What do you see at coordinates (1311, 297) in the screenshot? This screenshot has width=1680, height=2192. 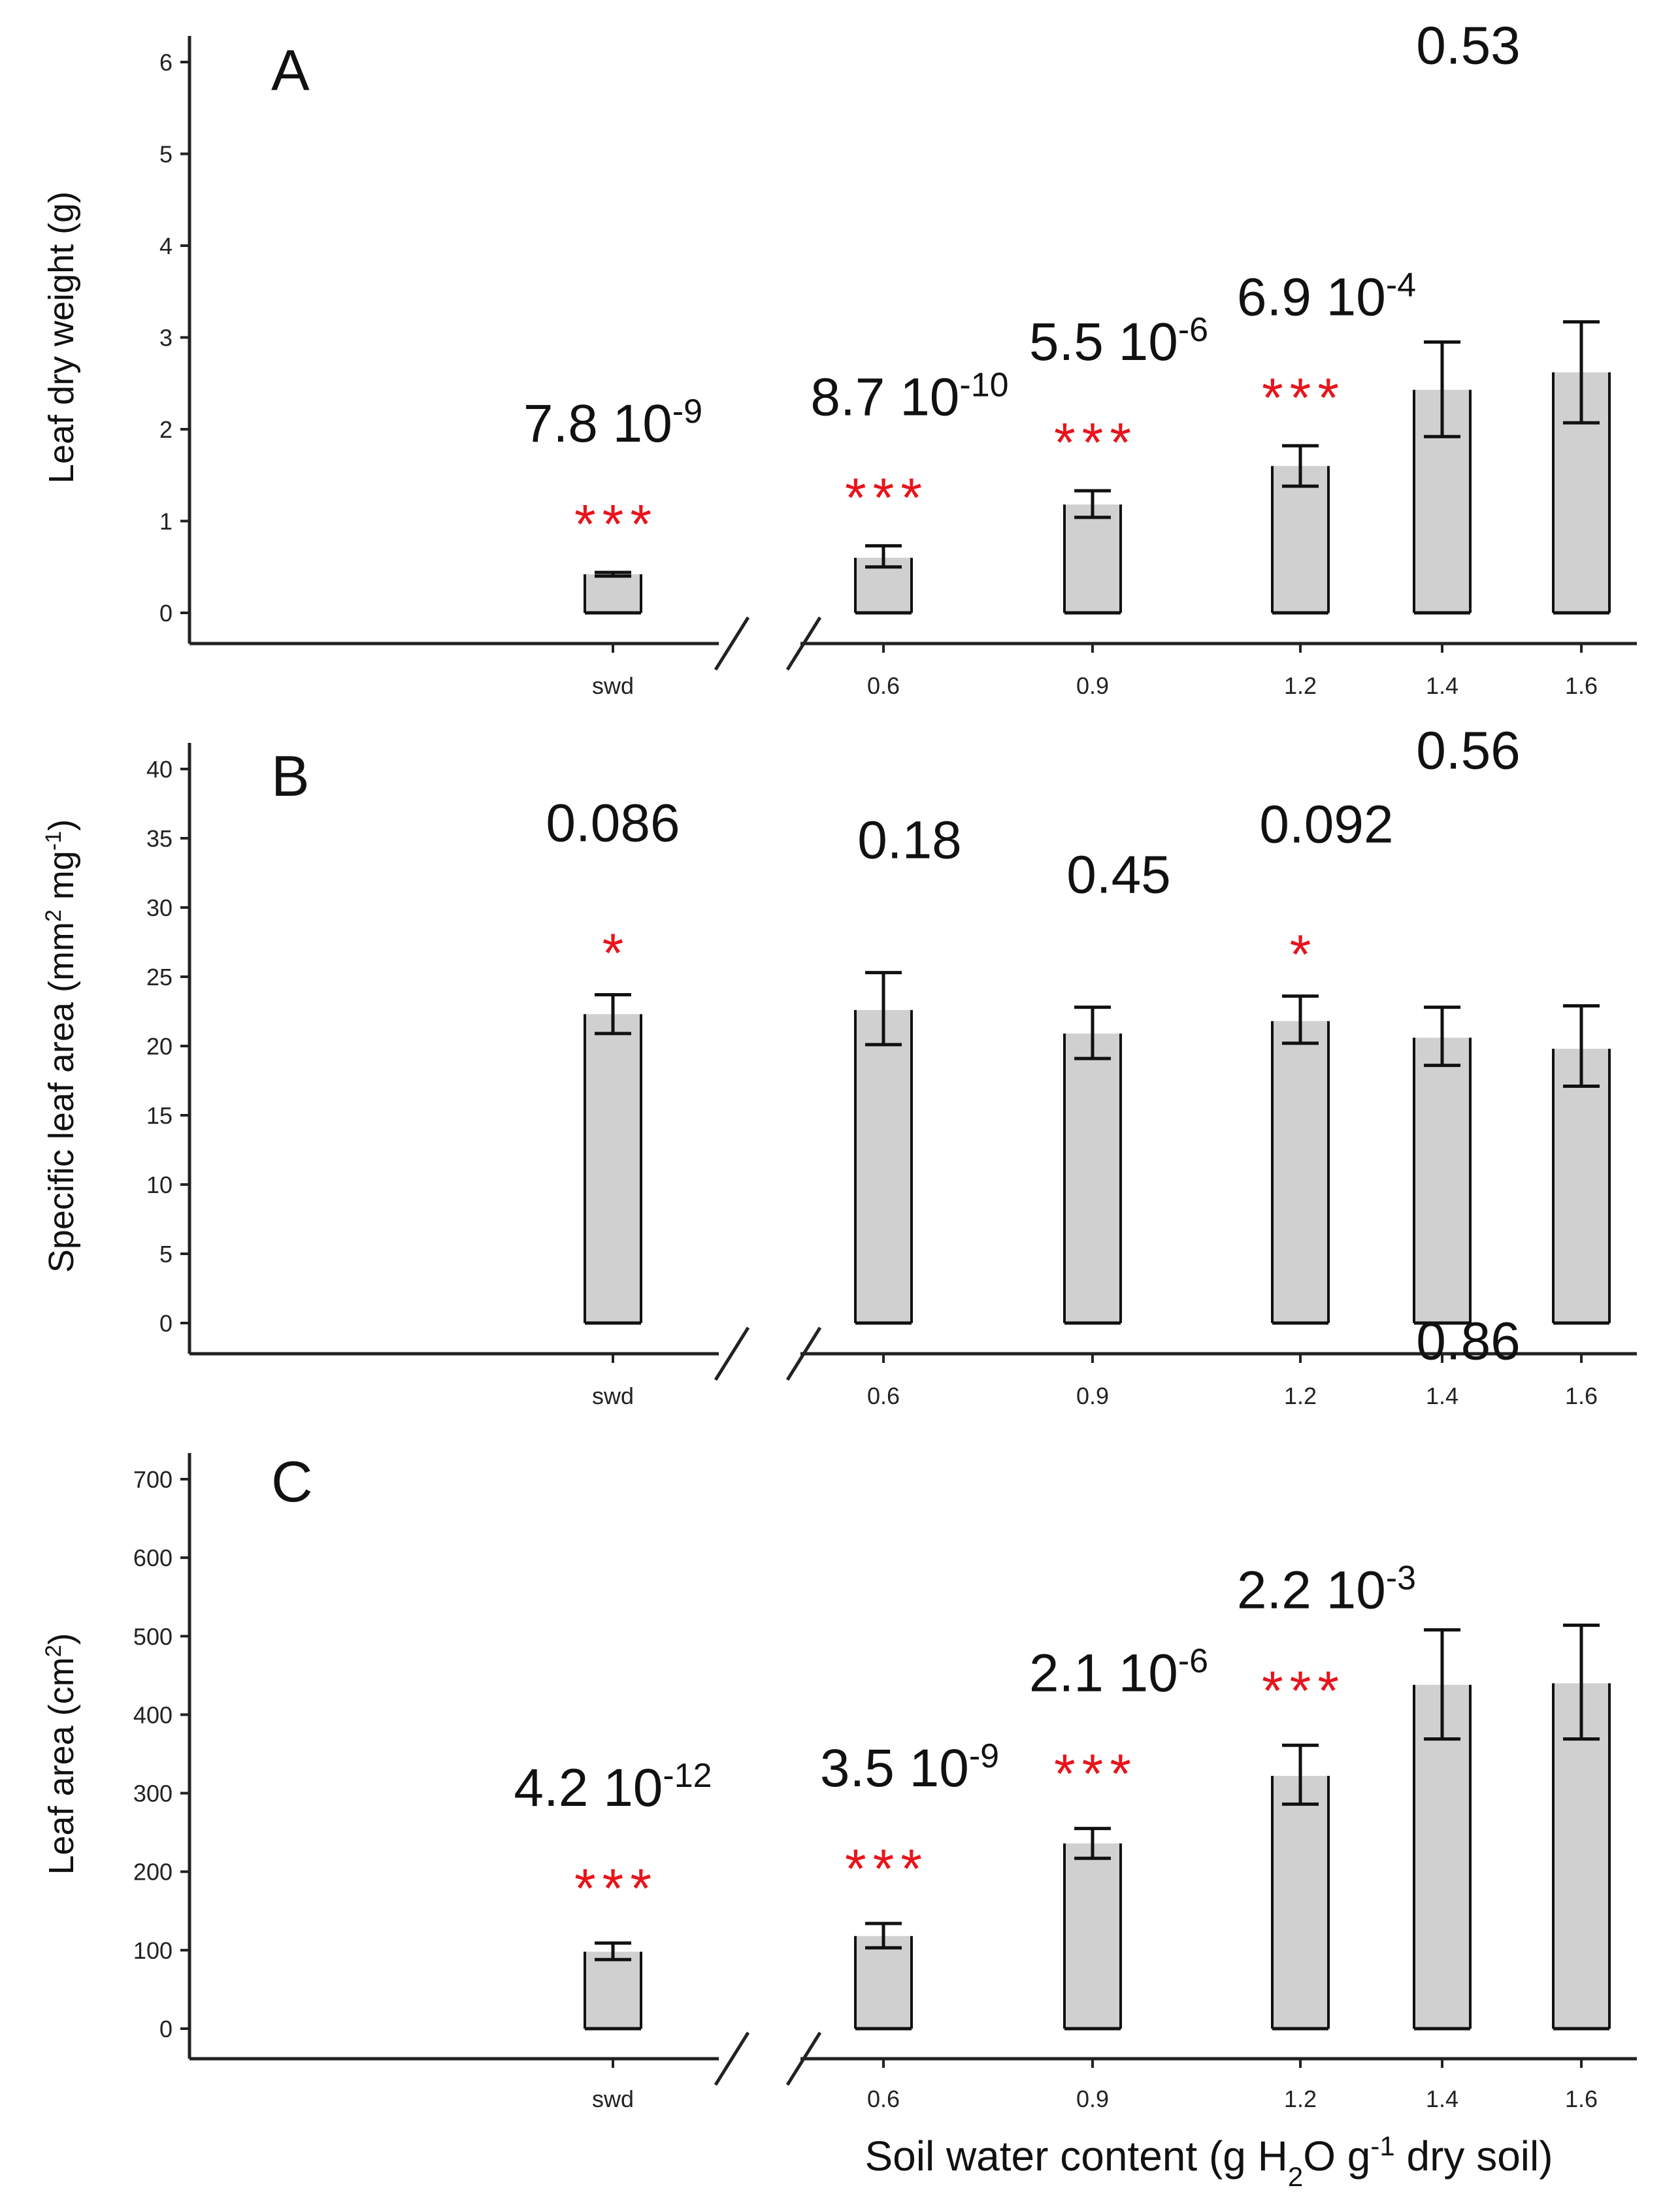 I see `p-value-base: 6.9 10` at bounding box center [1311, 297].